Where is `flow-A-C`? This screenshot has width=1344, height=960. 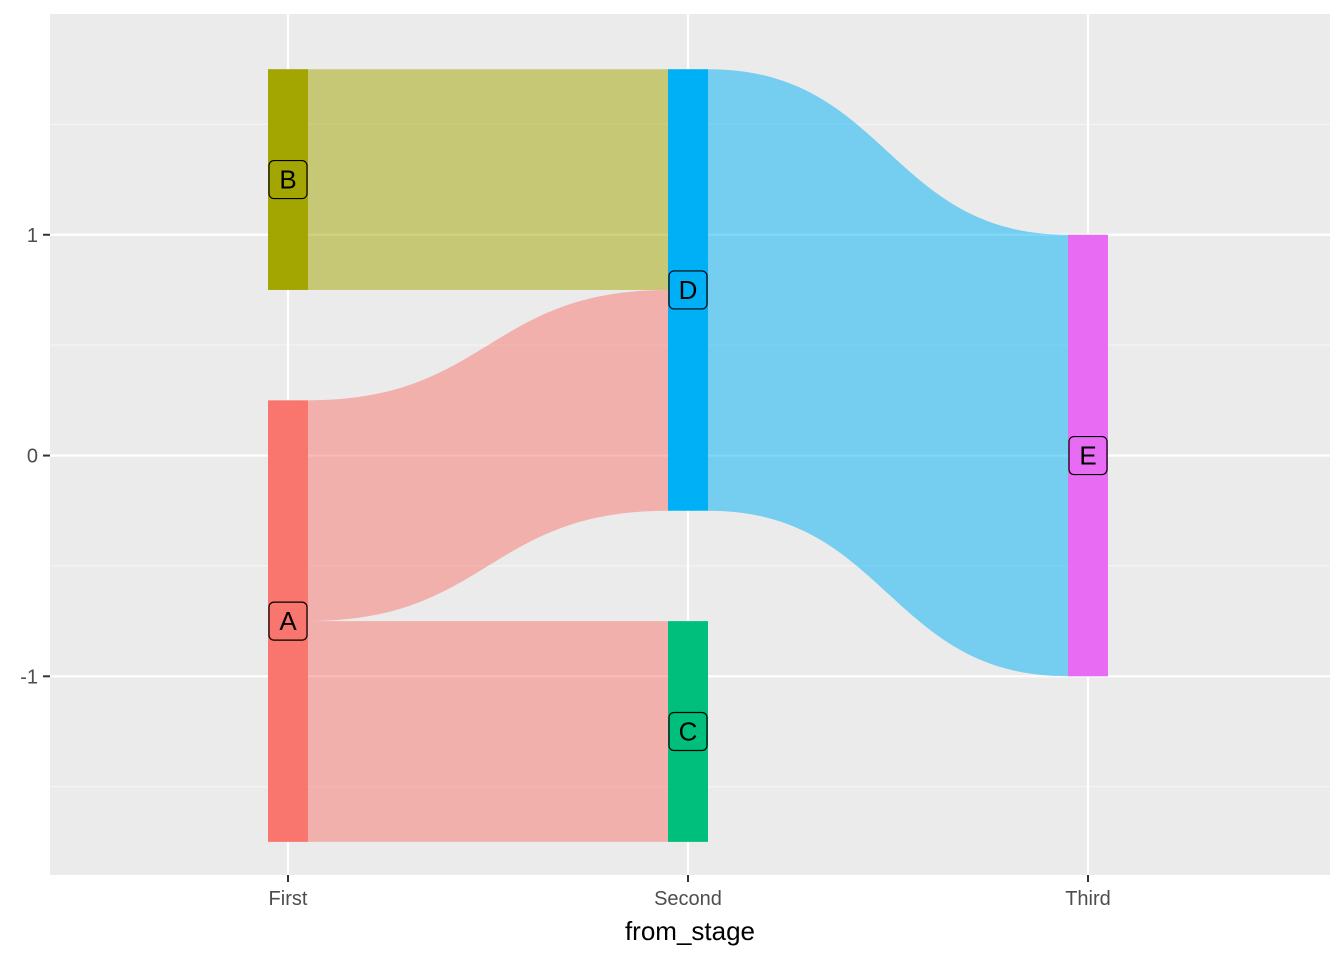
flow-A-C is located at coordinates (488, 731).